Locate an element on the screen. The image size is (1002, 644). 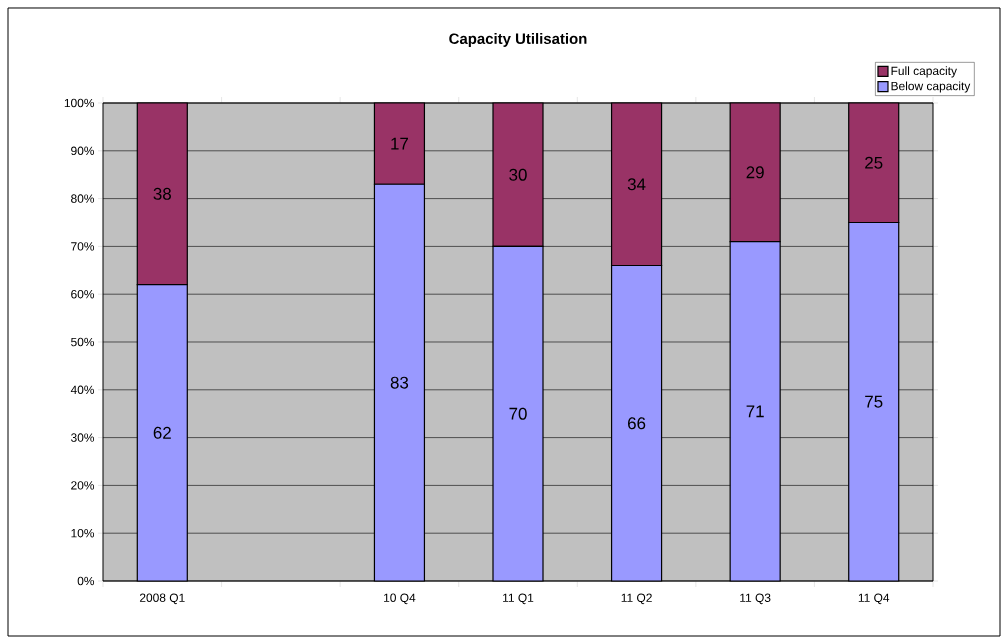
chart-title: Capacity Utilisation is located at coordinates (518, 40).